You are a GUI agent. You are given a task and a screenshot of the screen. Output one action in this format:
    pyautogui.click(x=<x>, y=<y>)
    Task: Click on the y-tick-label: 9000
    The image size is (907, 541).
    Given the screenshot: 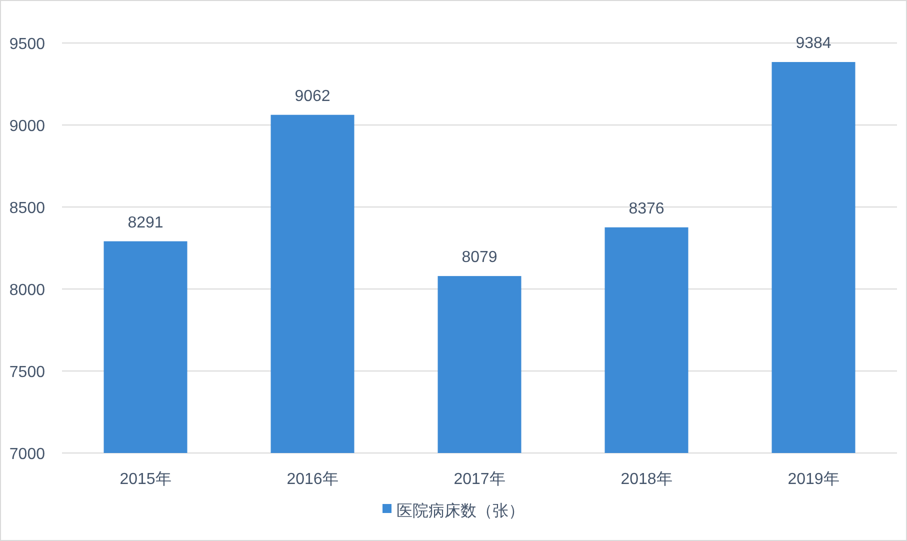 What is the action you would take?
    pyautogui.click(x=27, y=126)
    